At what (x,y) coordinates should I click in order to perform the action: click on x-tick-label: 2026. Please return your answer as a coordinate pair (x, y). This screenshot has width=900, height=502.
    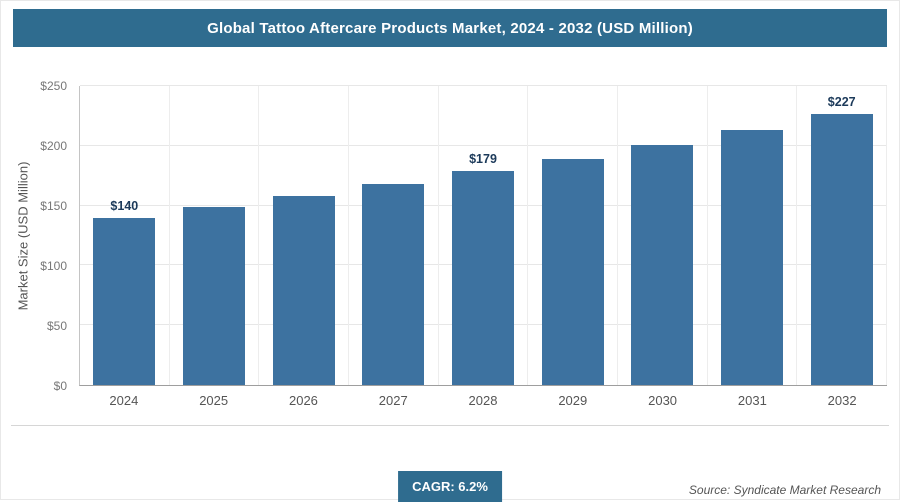
    Looking at the image, I should click on (303, 400).